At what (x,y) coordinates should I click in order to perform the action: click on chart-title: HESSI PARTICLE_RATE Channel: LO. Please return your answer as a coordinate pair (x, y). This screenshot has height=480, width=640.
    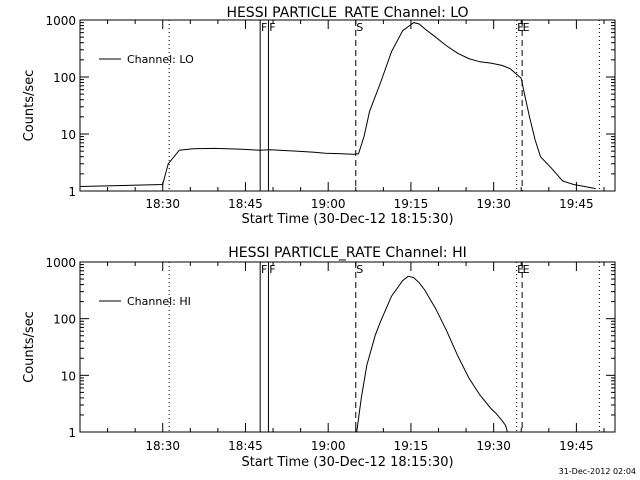
    Looking at the image, I should click on (347, 13).